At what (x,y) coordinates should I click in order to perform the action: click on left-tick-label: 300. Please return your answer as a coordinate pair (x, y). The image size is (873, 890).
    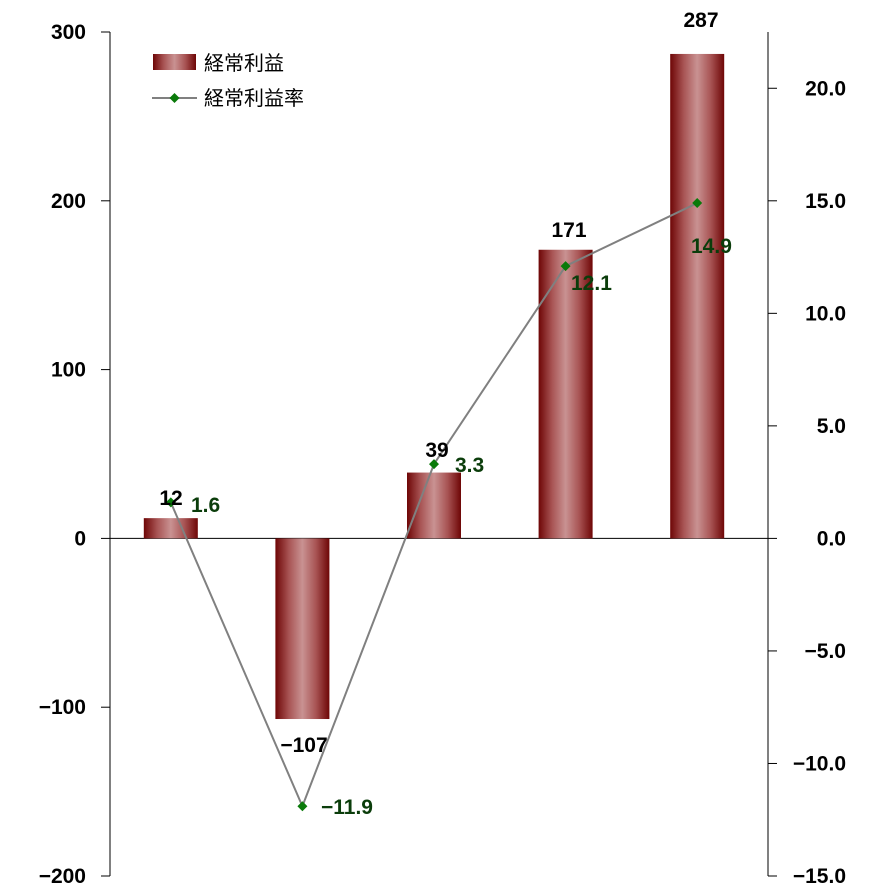
    Looking at the image, I should click on (68, 32).